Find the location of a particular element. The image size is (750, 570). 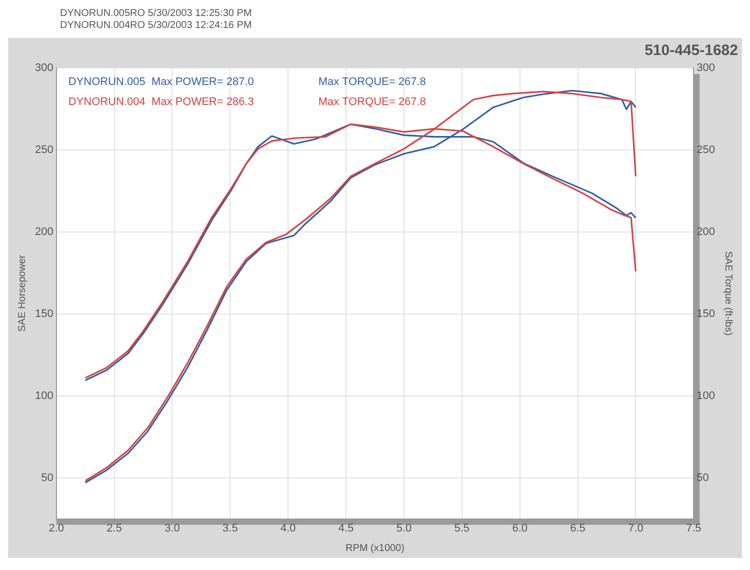

x-tick-label: 7.0 is located at coordinates (636, 528).